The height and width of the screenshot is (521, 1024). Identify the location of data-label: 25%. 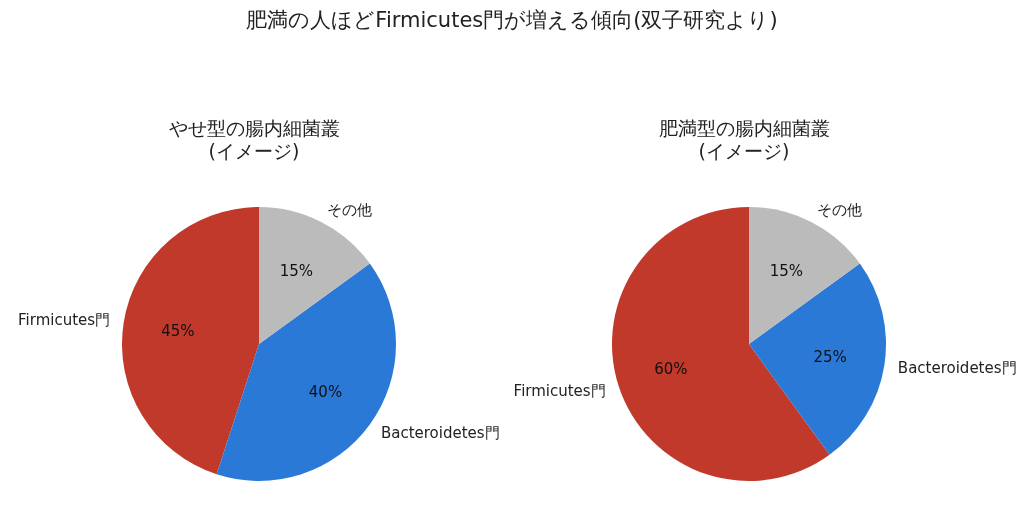
(830, 356).